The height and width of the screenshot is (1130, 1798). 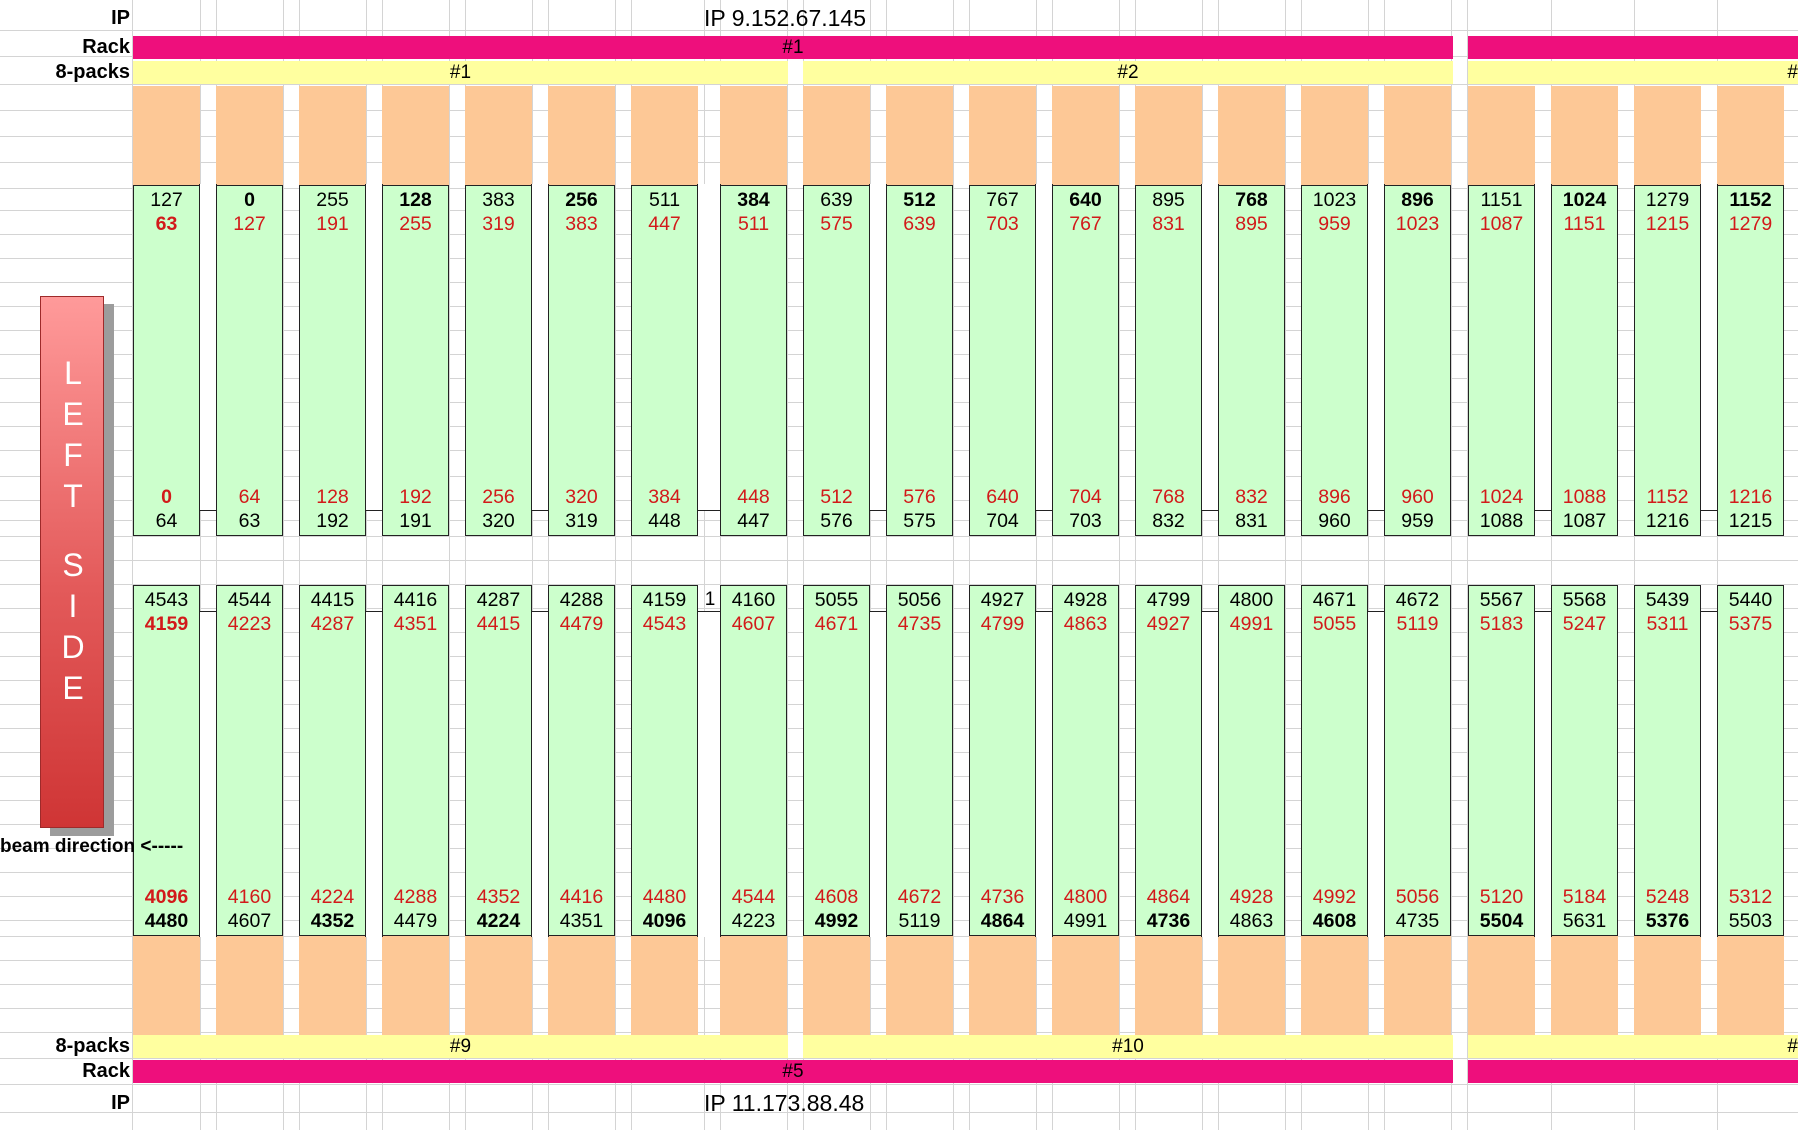 I want to click on top-pack-band-3: #, so click(x=1633, y=72).